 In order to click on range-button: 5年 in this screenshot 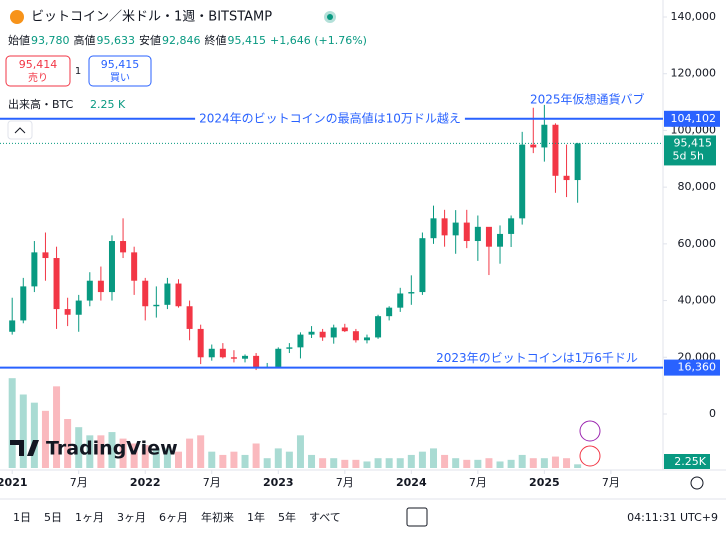, I will do `click(287, 517)`.